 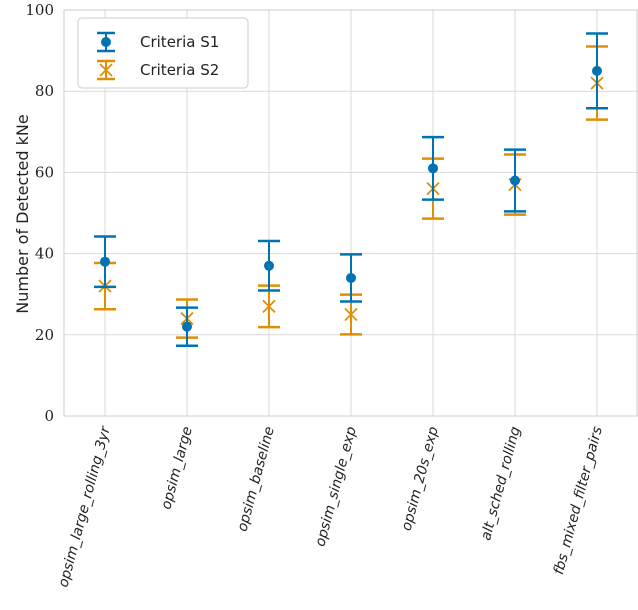 I want to click on x-tick-label: opsim_single_exp, so click(x=335, y=487).